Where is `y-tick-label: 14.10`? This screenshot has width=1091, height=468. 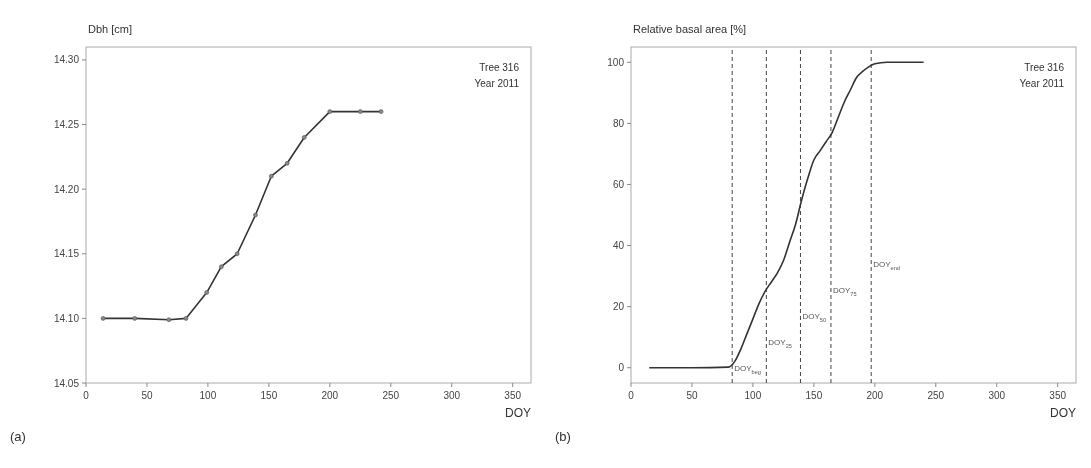 y-tick-label: 14.10 is located at coordinates (66, 318).